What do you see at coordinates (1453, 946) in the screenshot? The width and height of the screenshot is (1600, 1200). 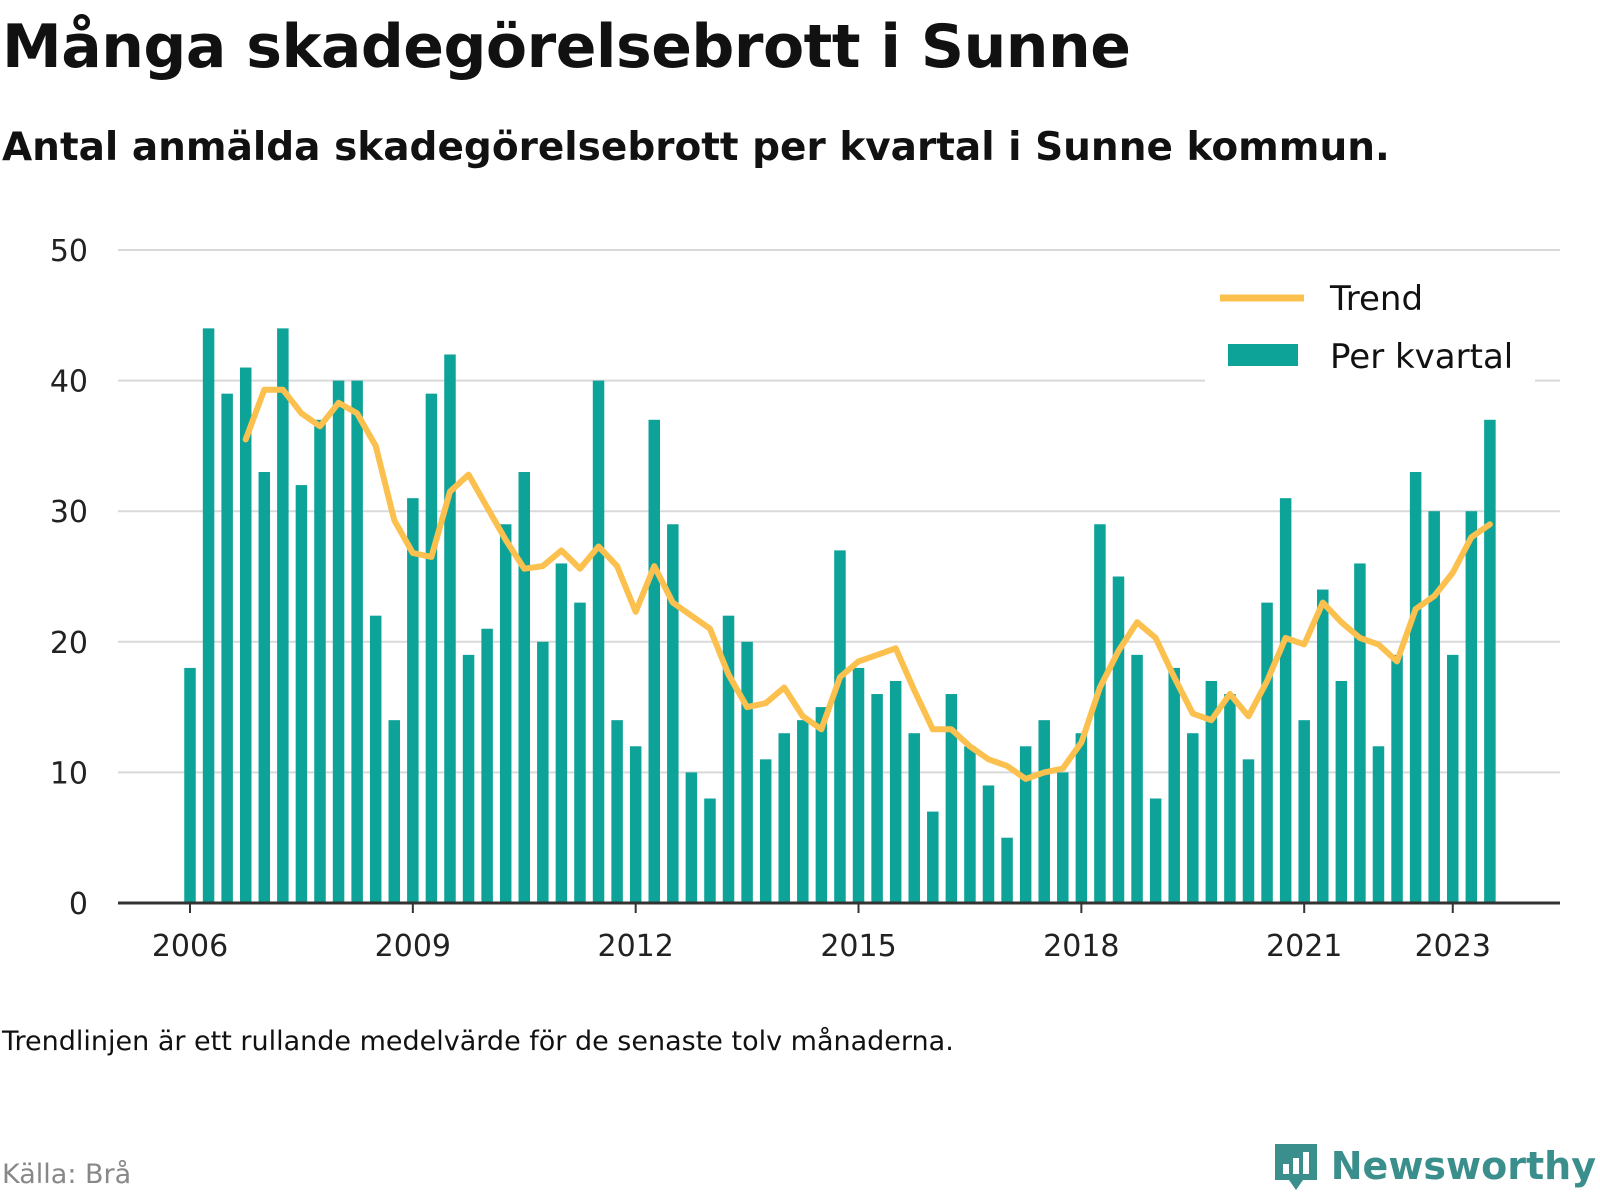 I see `x-tick-label-2023: 2023` at bounding box center [1453, 946].